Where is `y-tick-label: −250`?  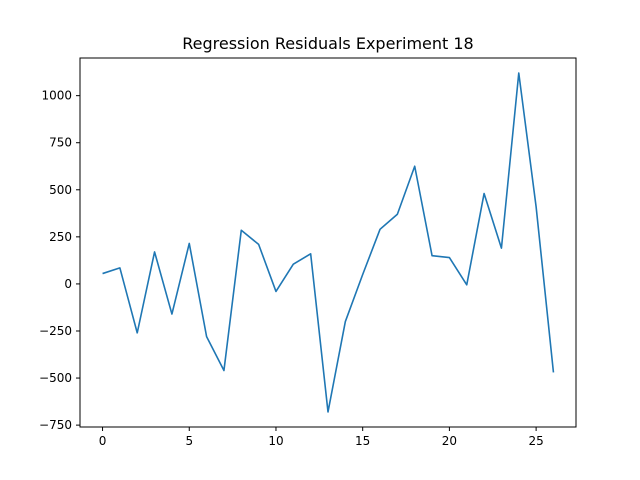 y-tick-label: −250 is located at coordinates (55, 331).